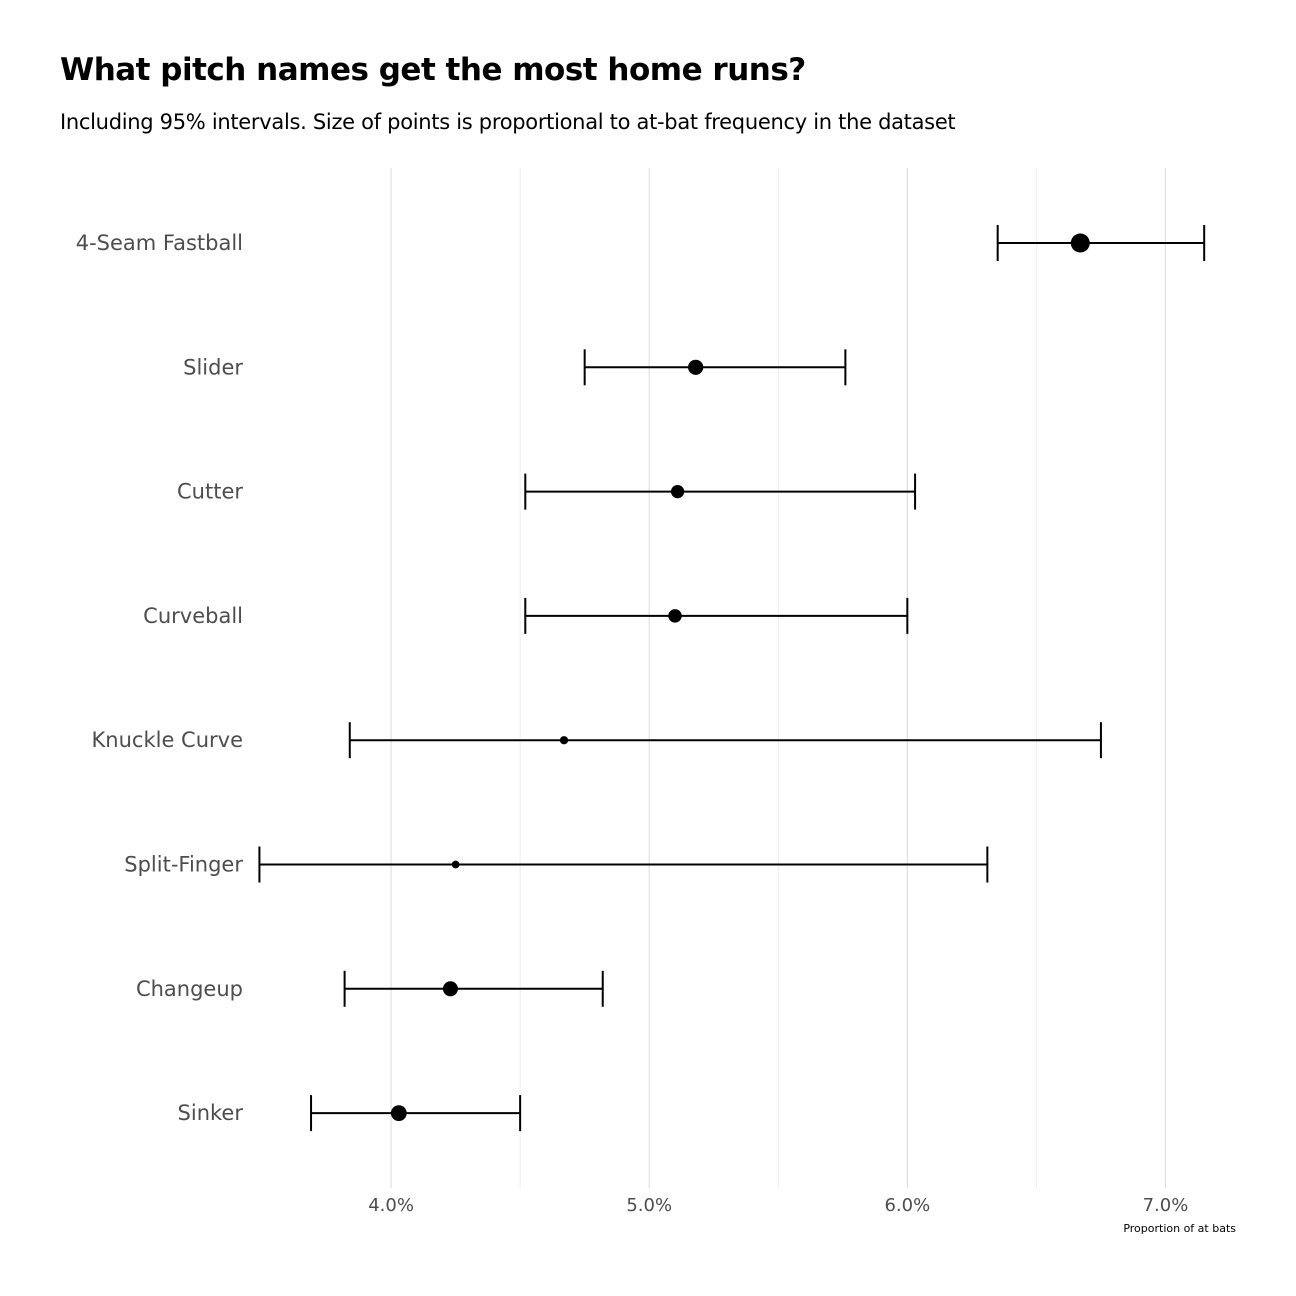  Describe the element at coordinates (907, 1205) in the screenshot. I see `x-tick-label: 6.0%` at that location.